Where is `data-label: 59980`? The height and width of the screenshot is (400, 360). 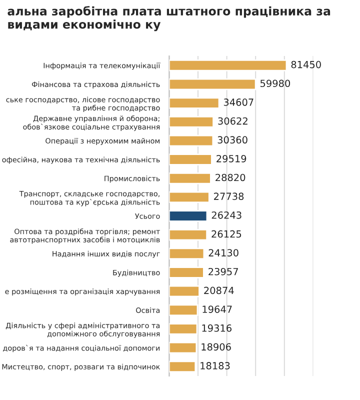 data-label: 59980 is located at coordinates (275, 84).